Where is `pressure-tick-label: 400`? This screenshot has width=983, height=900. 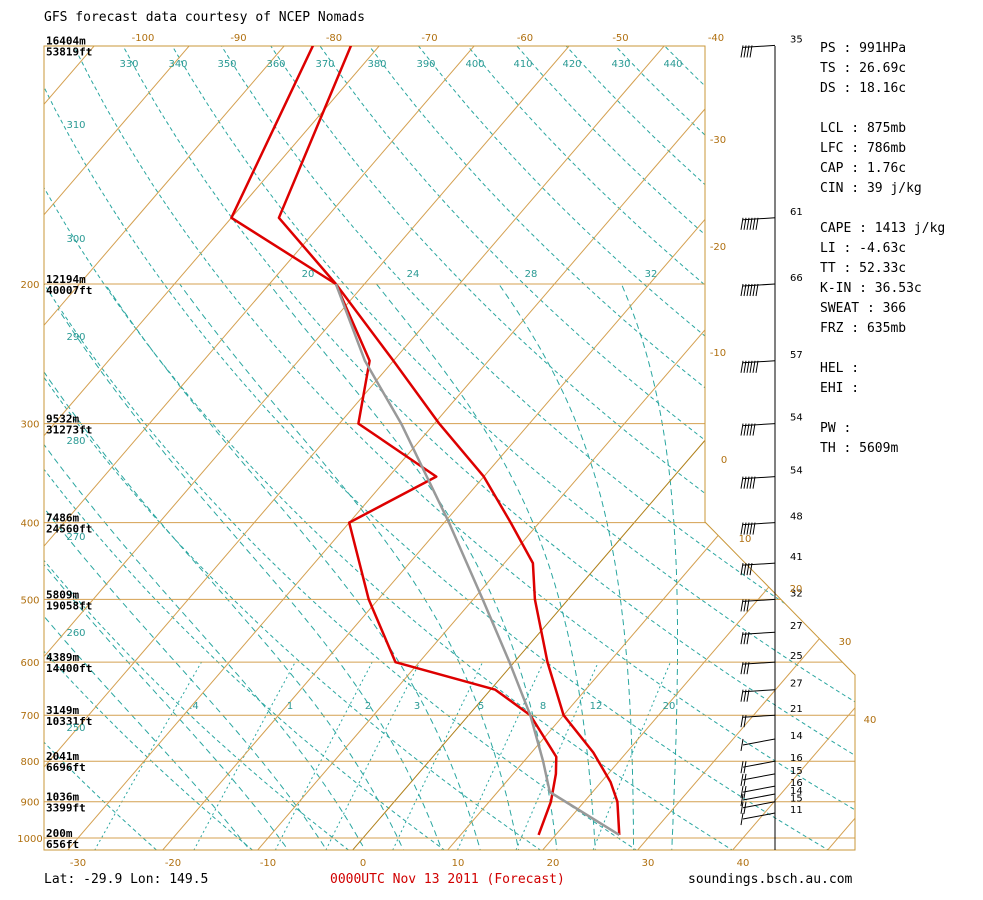
pressure-tick-label: 400 is located at coordinates (29, 524).